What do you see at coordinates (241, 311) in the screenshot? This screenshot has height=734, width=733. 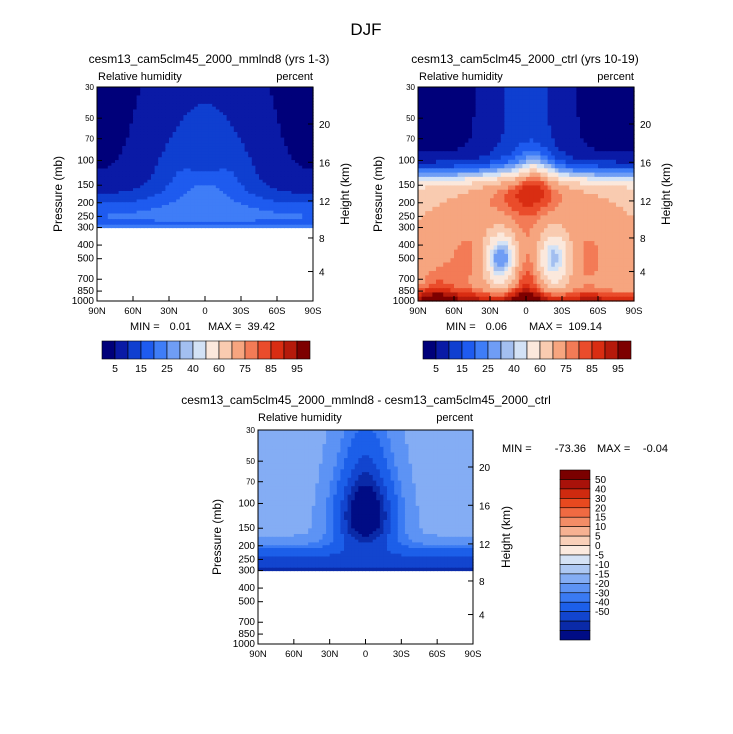 I see `x-tick-label: 30S` at bounding box center [241, 311].